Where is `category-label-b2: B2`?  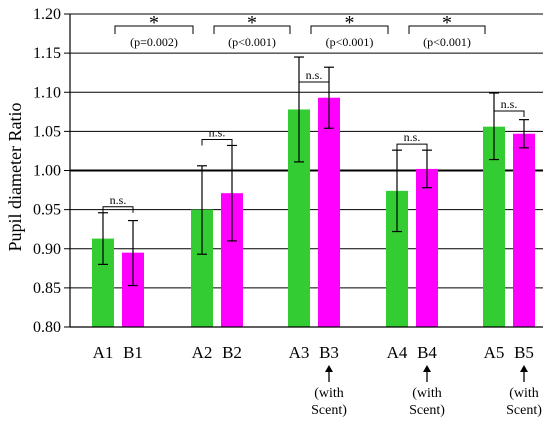 category-label-b2: B2 is located at coordinates (232, 352).